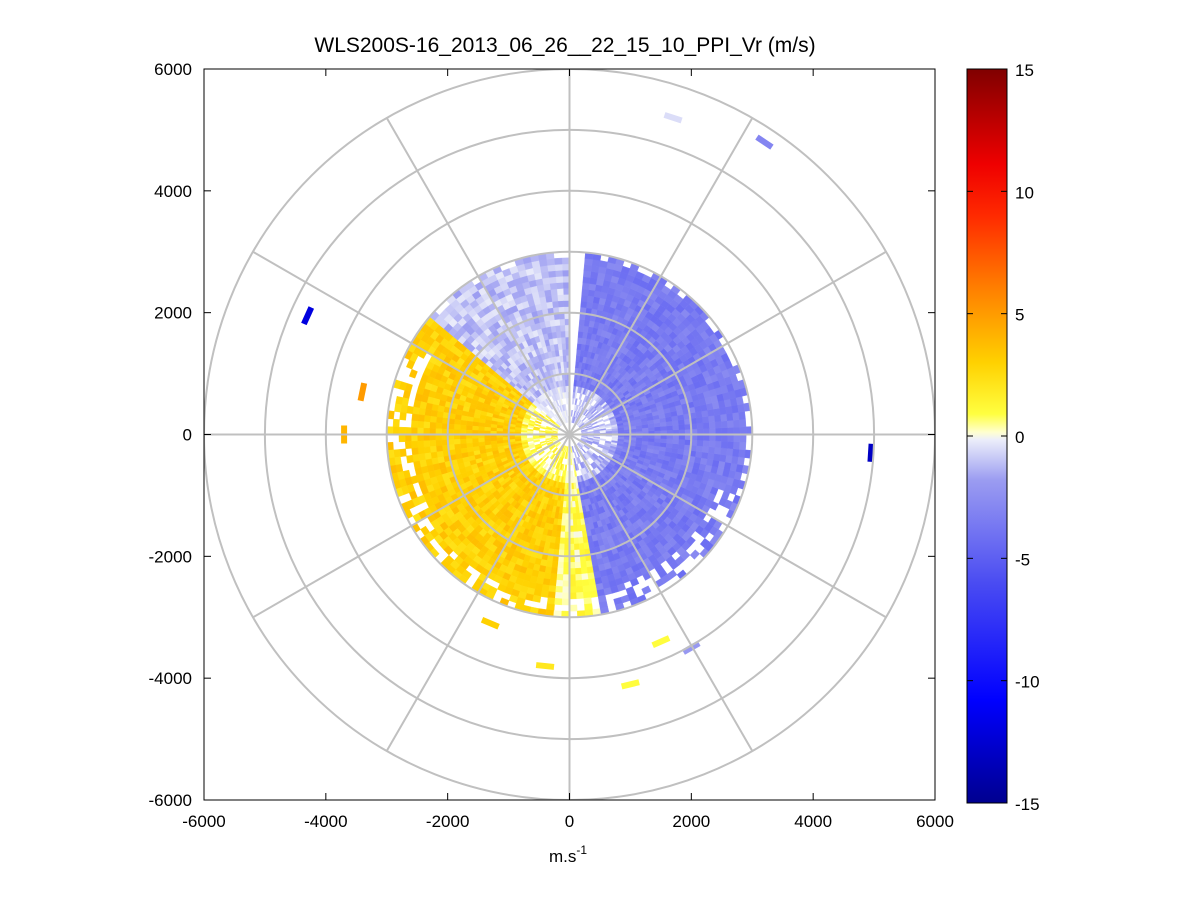 This screenshot has width=1201, height=901. Describe the element at coordinates (581, 850) in the screenshot. I see `x-axis-label-exponent: -1` at that location.